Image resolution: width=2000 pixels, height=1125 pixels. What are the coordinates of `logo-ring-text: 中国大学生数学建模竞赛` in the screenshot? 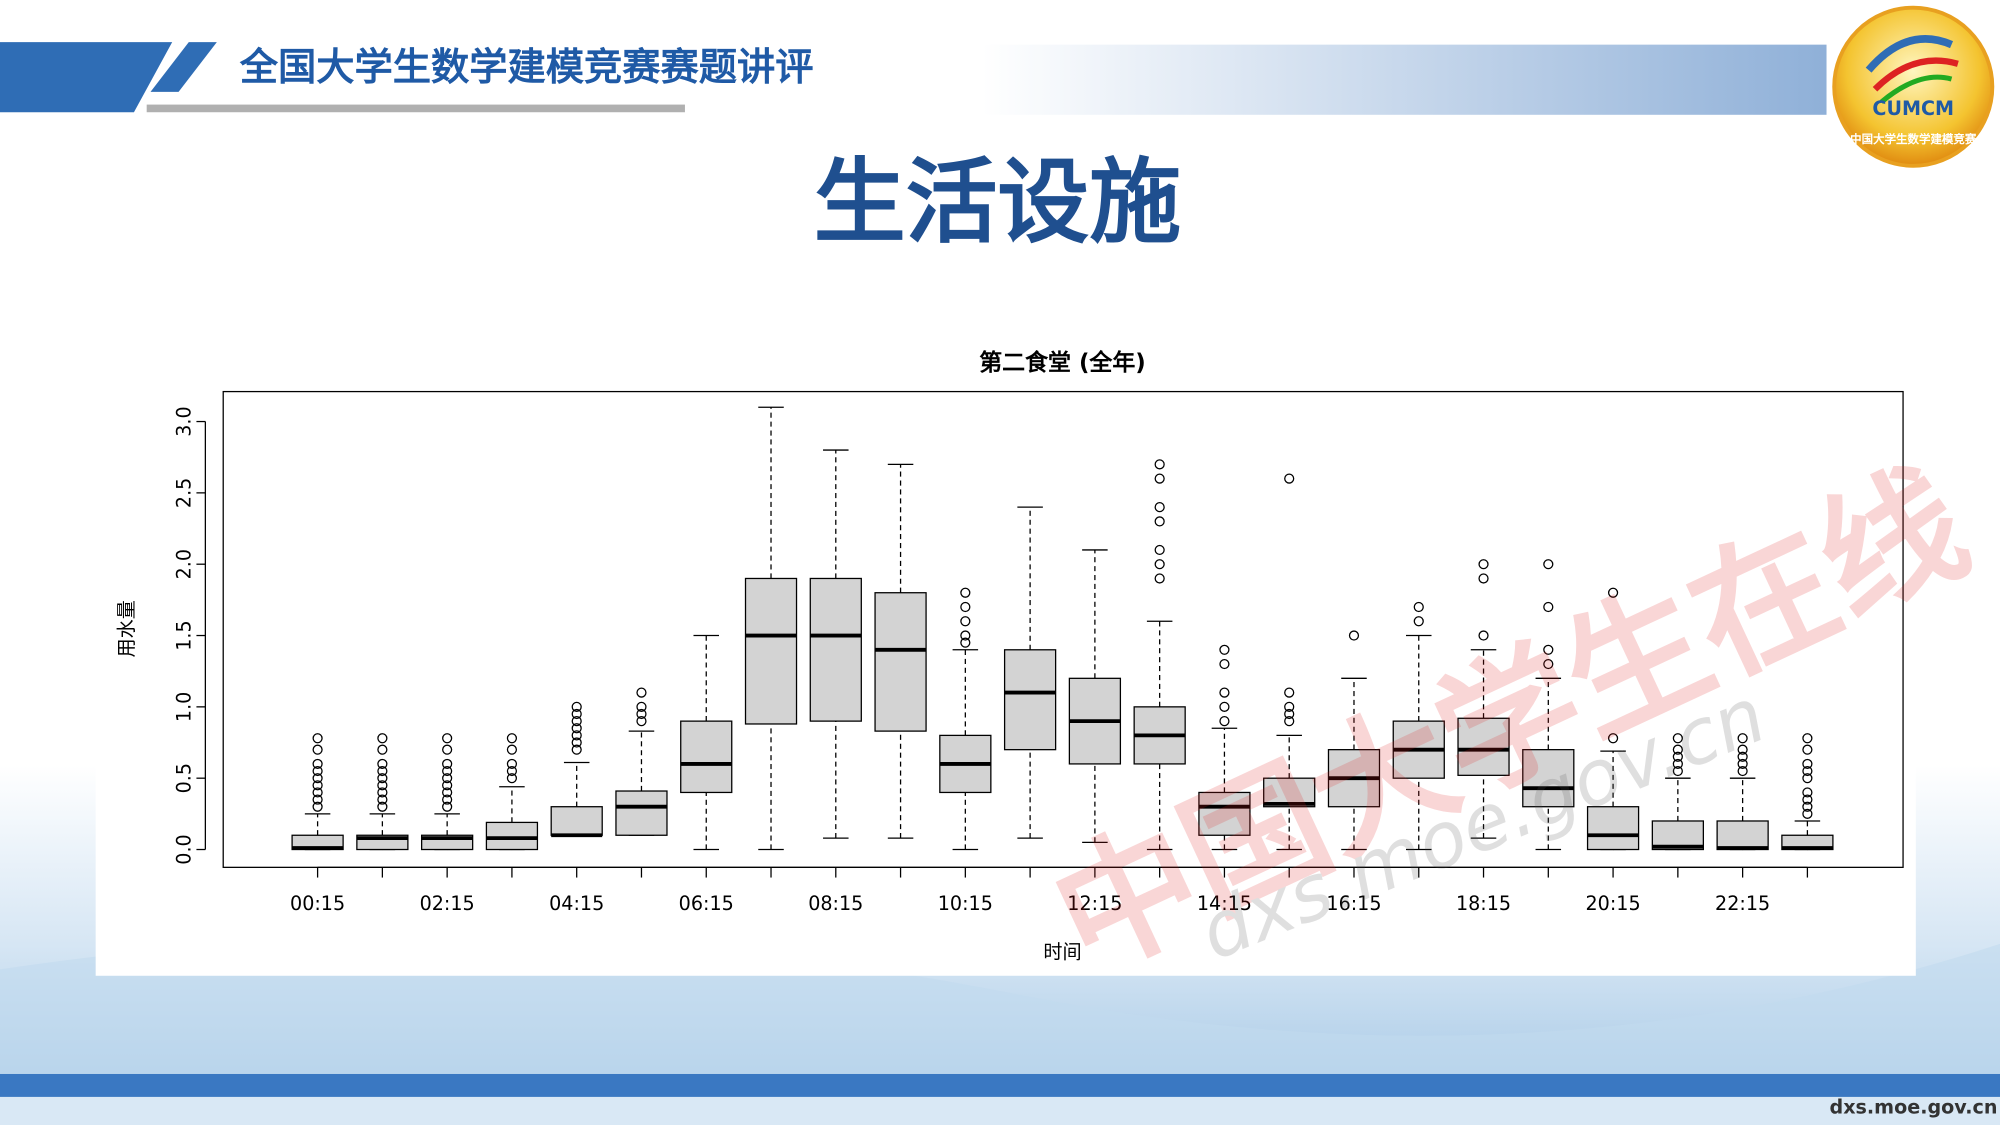 It's located at (1913, 139).